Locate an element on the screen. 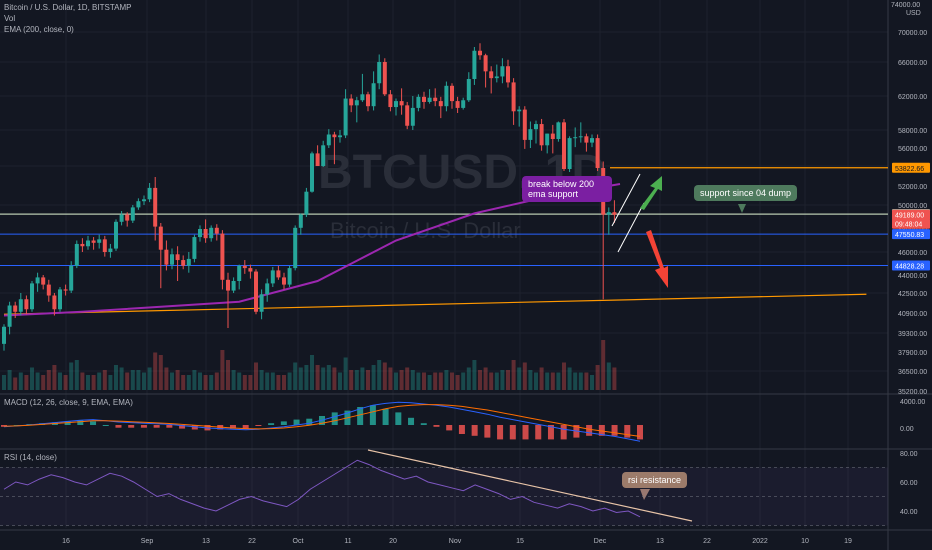 This screenshot has height=550, width=932. legend-ema: EMA (200, close, 0) is located at coordinates (39, 29).